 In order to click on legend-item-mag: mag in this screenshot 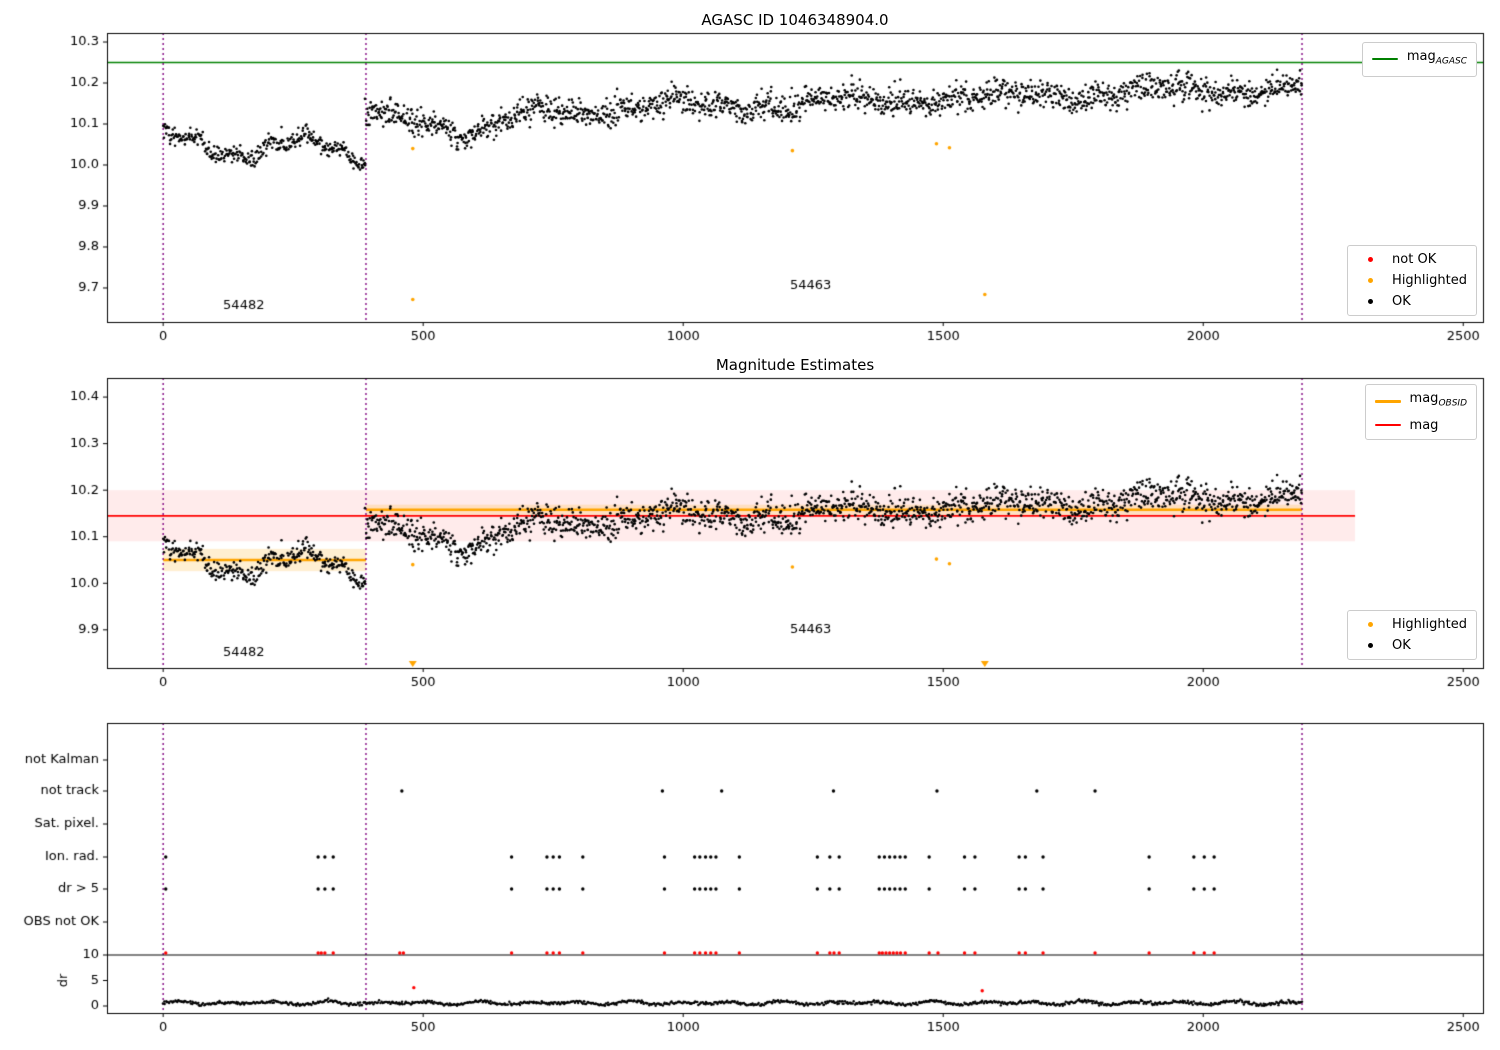, I will do `click(1420, 425)`.